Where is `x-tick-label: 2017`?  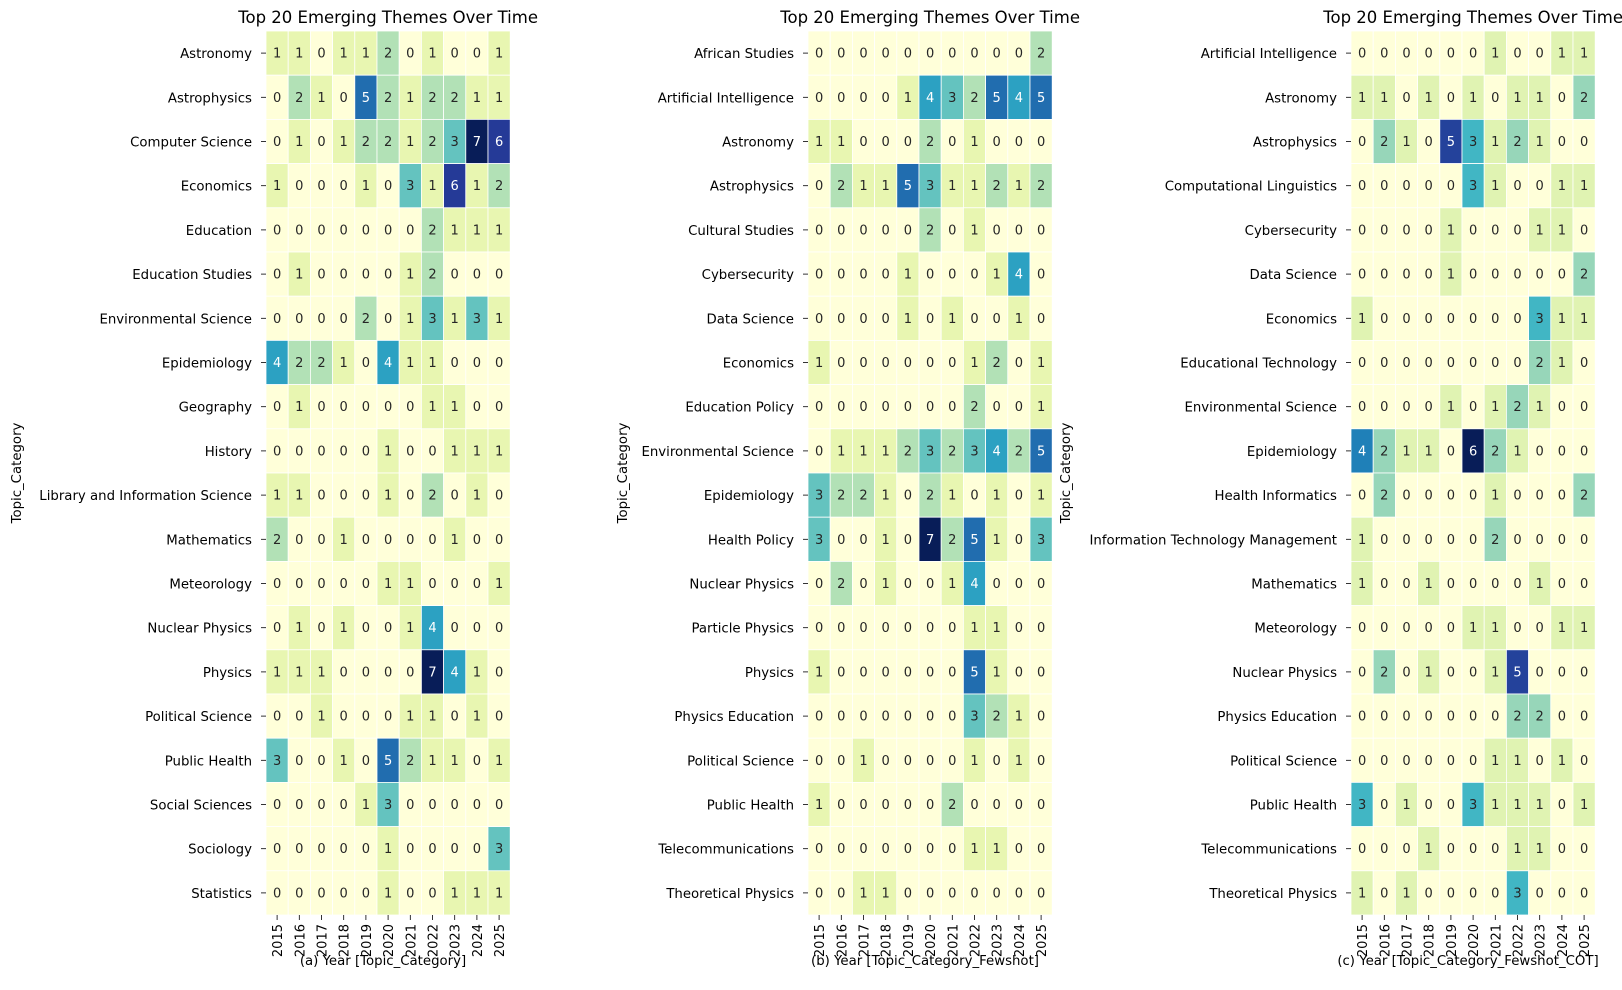
x-tick-label: 2017 is located at coordinates (323, 940).